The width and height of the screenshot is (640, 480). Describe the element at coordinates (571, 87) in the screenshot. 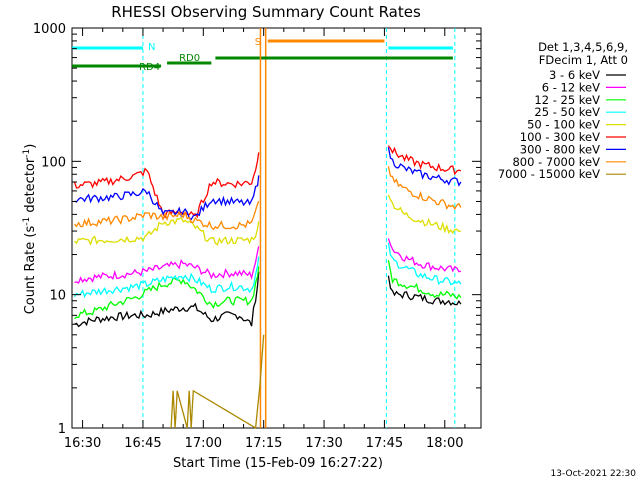

I see `legend-entry-label: 6 - 12 keV` at that location.